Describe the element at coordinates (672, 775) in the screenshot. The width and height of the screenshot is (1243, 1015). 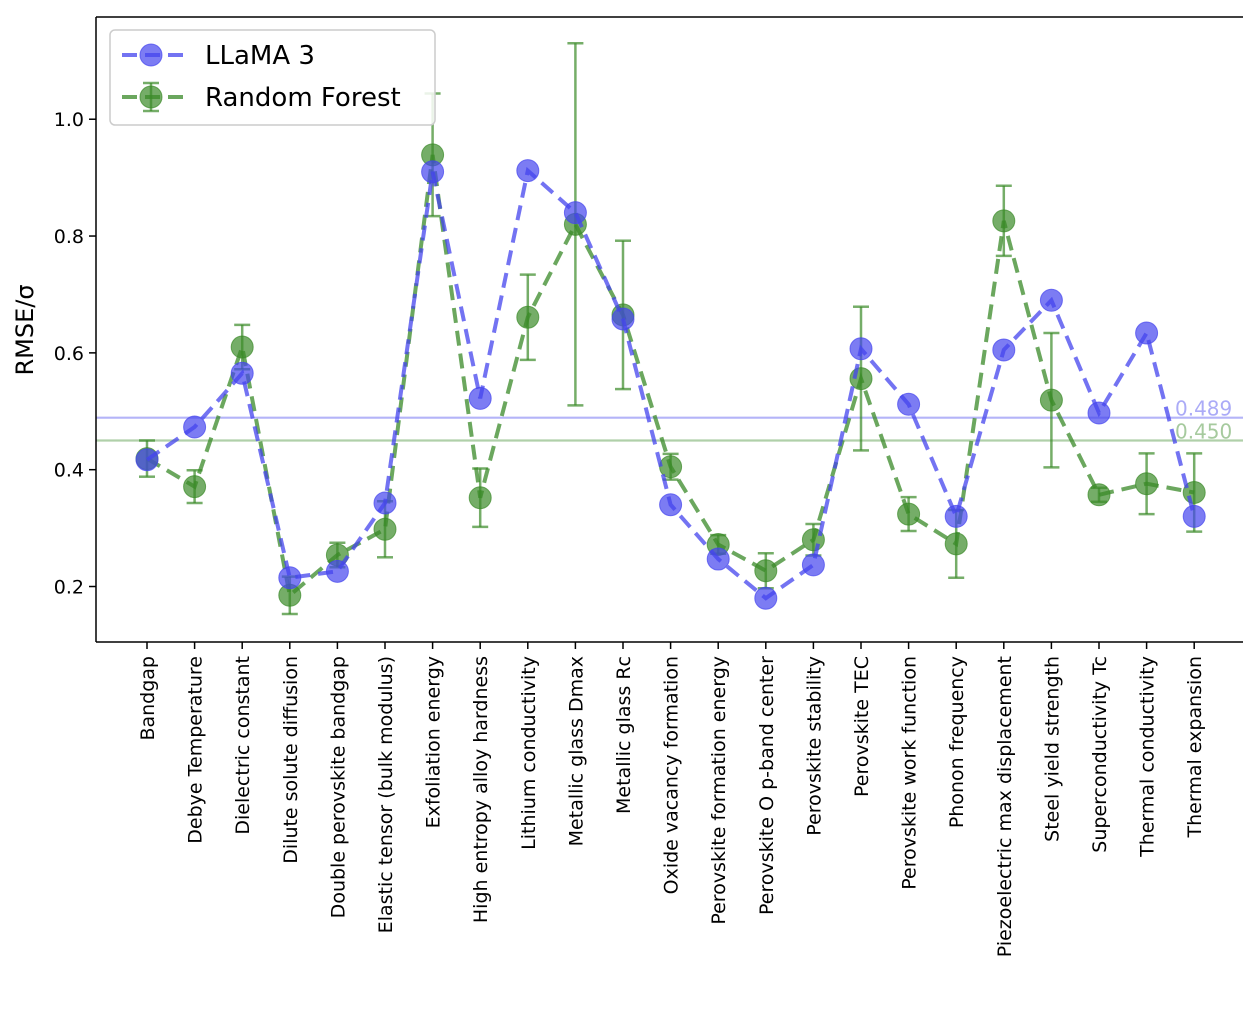
I see `x-tick-label: Oxide vacancy formation` at that location.